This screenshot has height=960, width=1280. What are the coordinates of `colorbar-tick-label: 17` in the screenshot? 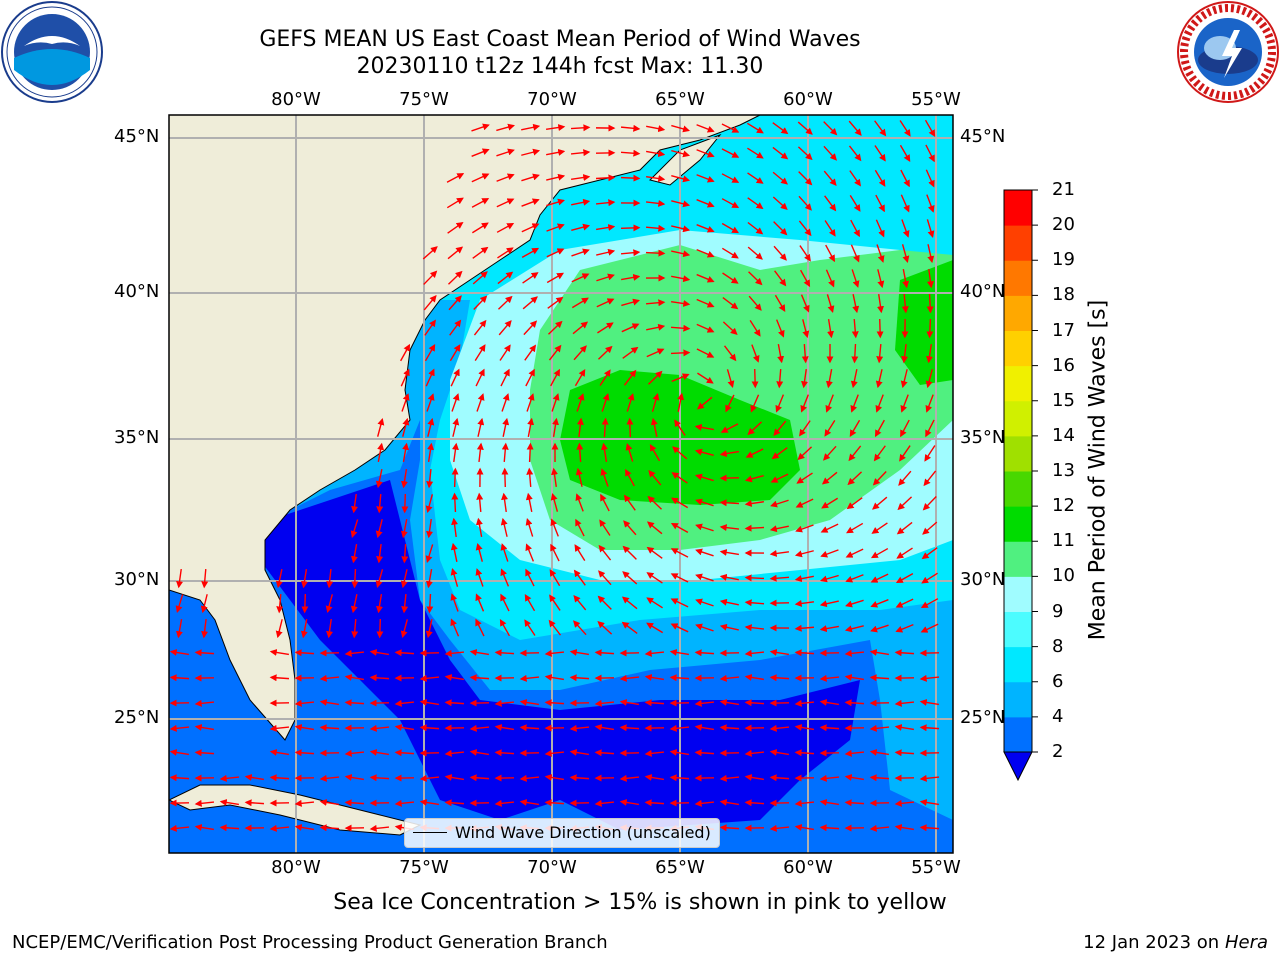 It's located at (1063, 330).